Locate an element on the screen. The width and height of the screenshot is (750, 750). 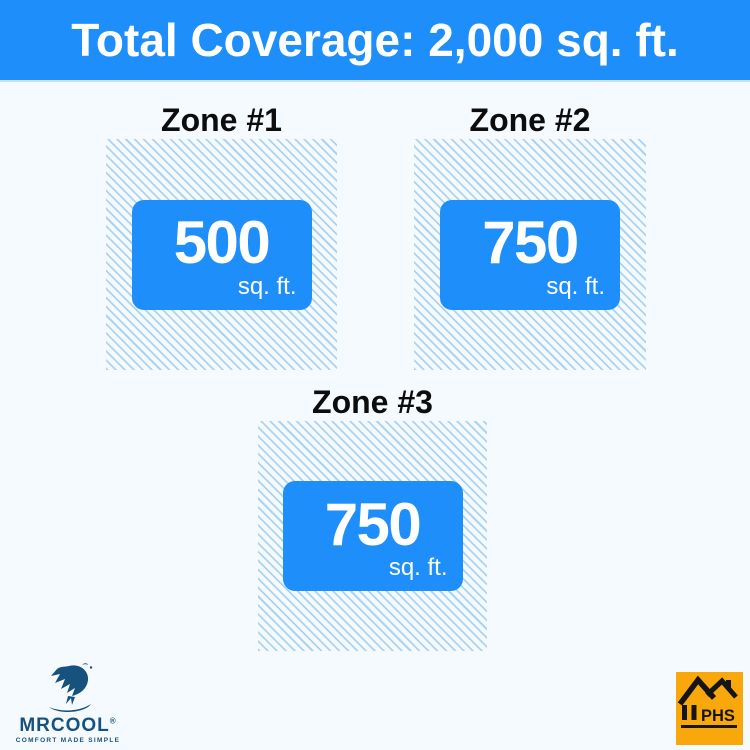
zone-3-hatch-area: 750 sq. ft. is located at coordinates (372, 536).